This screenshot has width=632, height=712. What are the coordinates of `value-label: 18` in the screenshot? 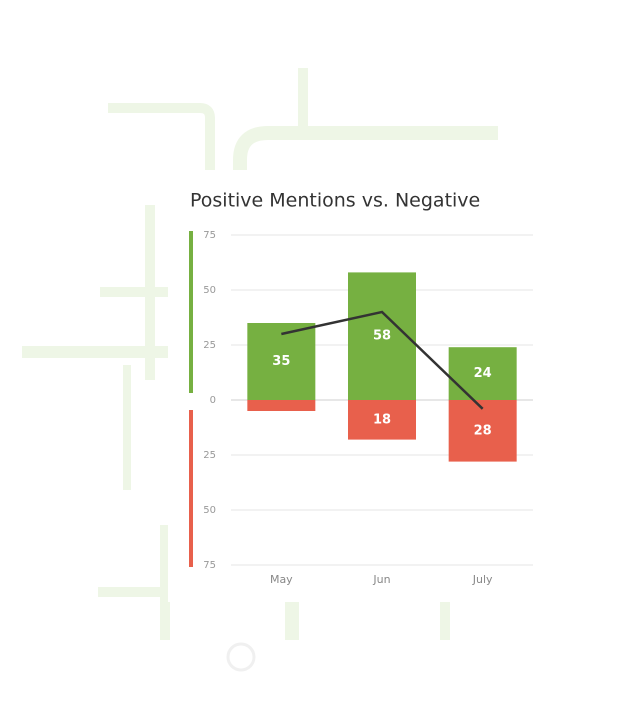 It's located at (382, 419).